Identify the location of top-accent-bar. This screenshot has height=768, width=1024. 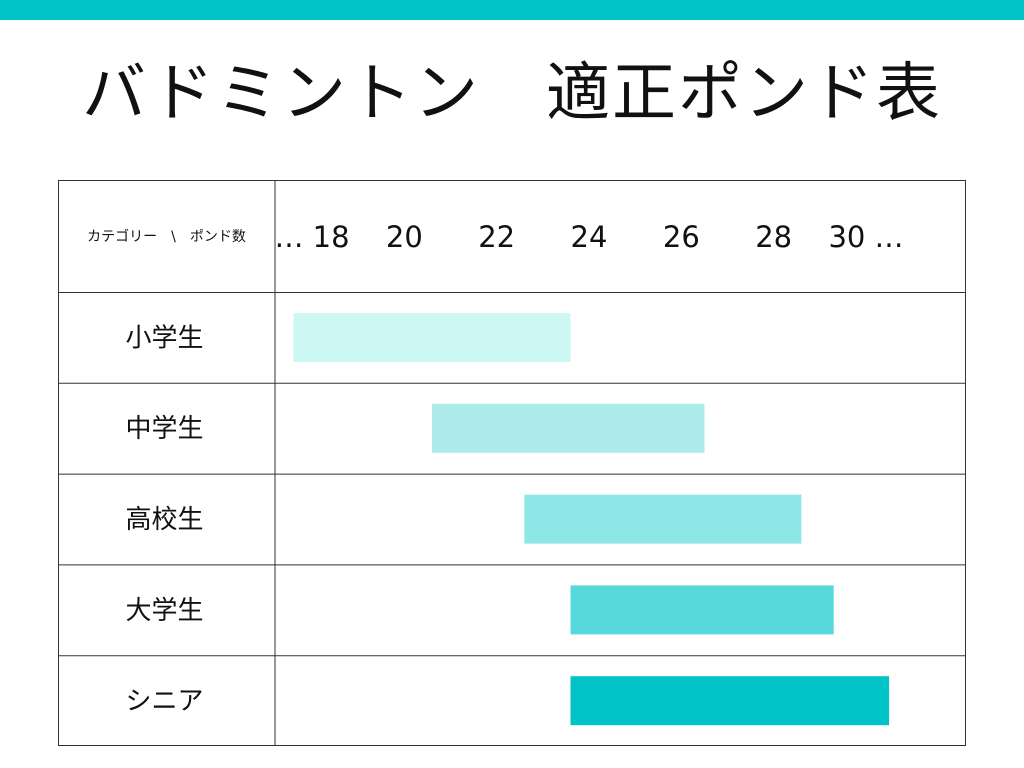
(512, 10).